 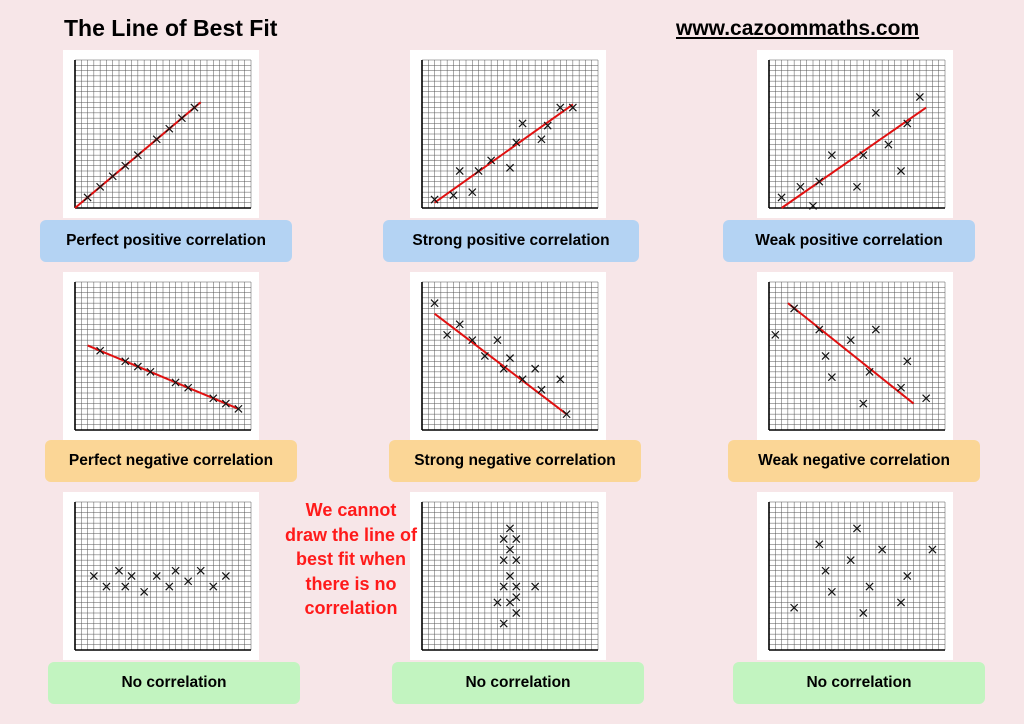 What do you see at coordinates (351, 583) in the screenshot?
I see `note-line: there is no` at bounding box center [351, 583].